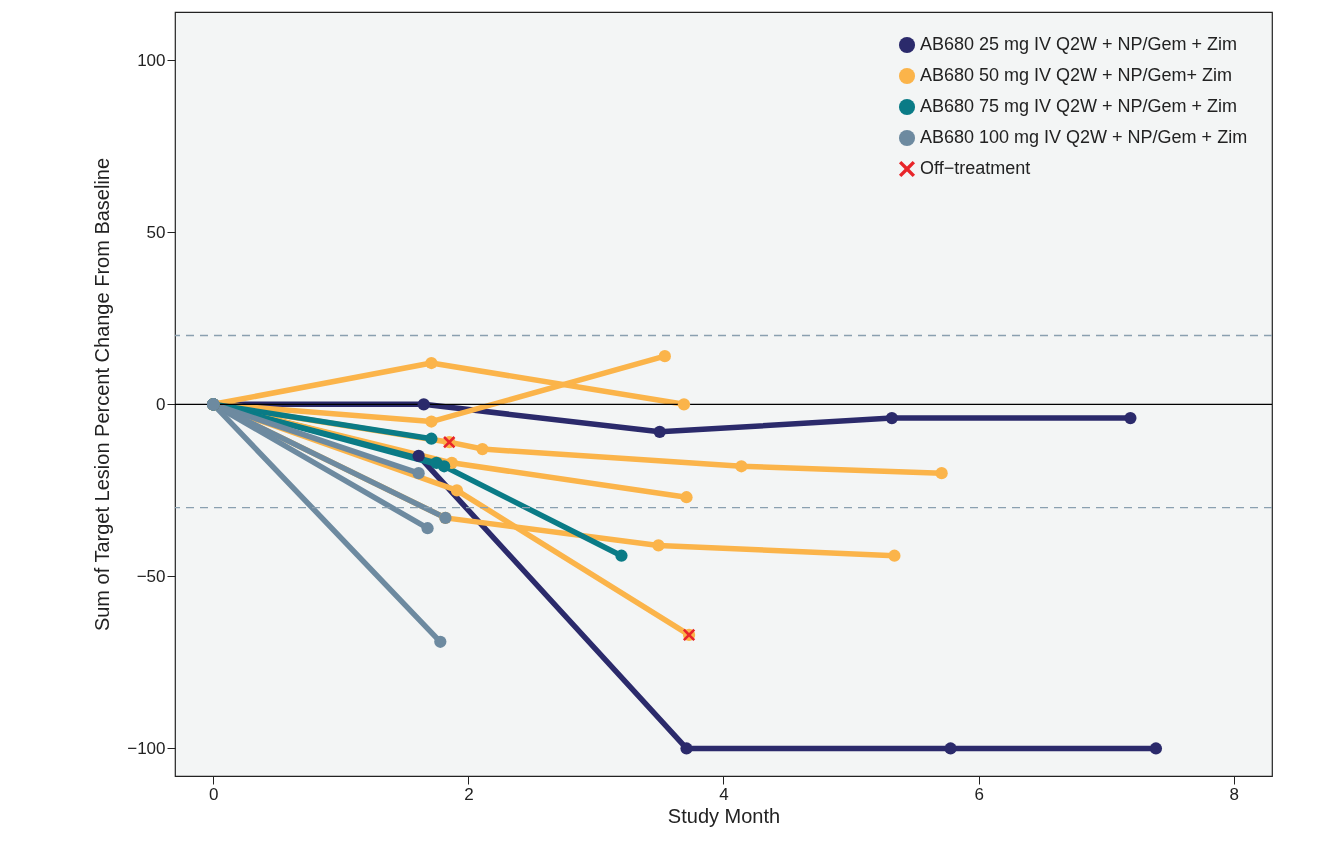  Describe the element at coordinates (469, 794) in the screenshot. I see `x-tick-label: 2` at that location.